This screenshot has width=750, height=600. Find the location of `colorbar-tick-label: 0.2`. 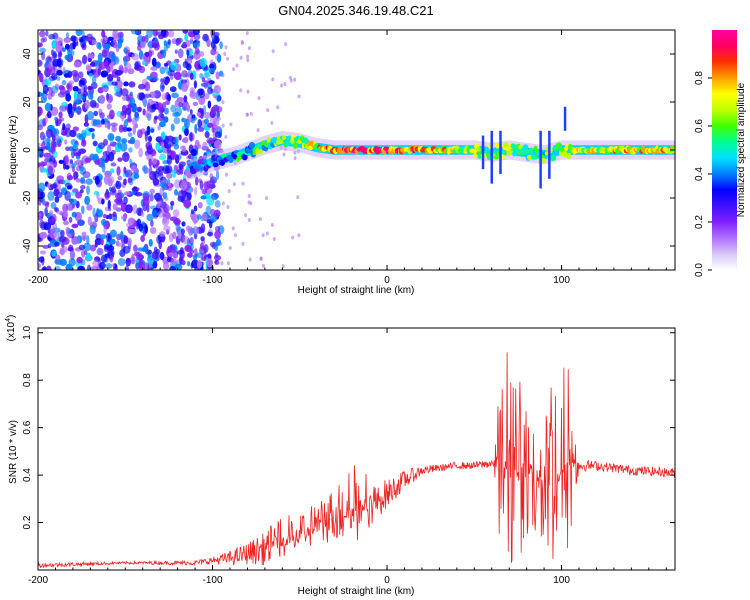

colorbar-tick-label: 0.2 is located at coordinates (699, 222).